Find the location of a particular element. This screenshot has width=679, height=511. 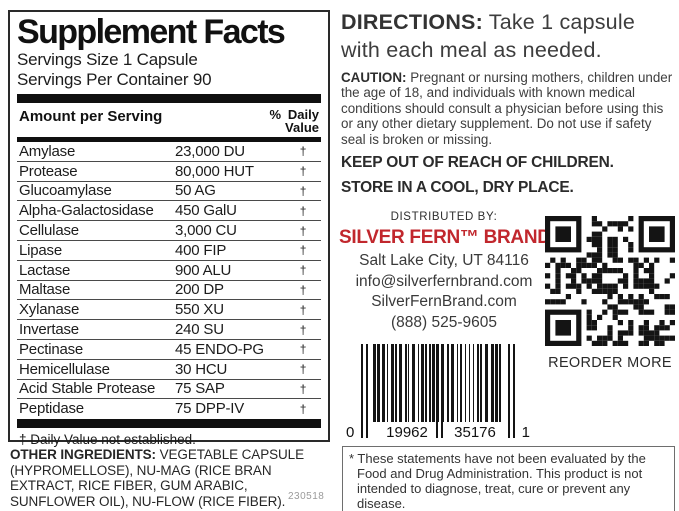

ingredient-name: Glucoamylase is located at coordinates (65, 191).